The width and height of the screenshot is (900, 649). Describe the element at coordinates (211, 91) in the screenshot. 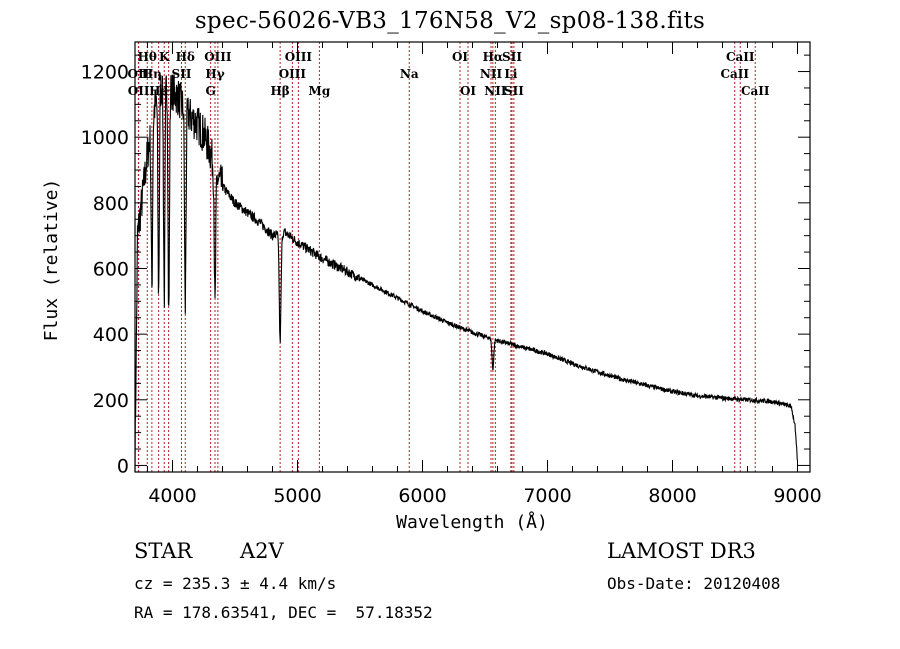

I see `line-marker-label: G` at that location.